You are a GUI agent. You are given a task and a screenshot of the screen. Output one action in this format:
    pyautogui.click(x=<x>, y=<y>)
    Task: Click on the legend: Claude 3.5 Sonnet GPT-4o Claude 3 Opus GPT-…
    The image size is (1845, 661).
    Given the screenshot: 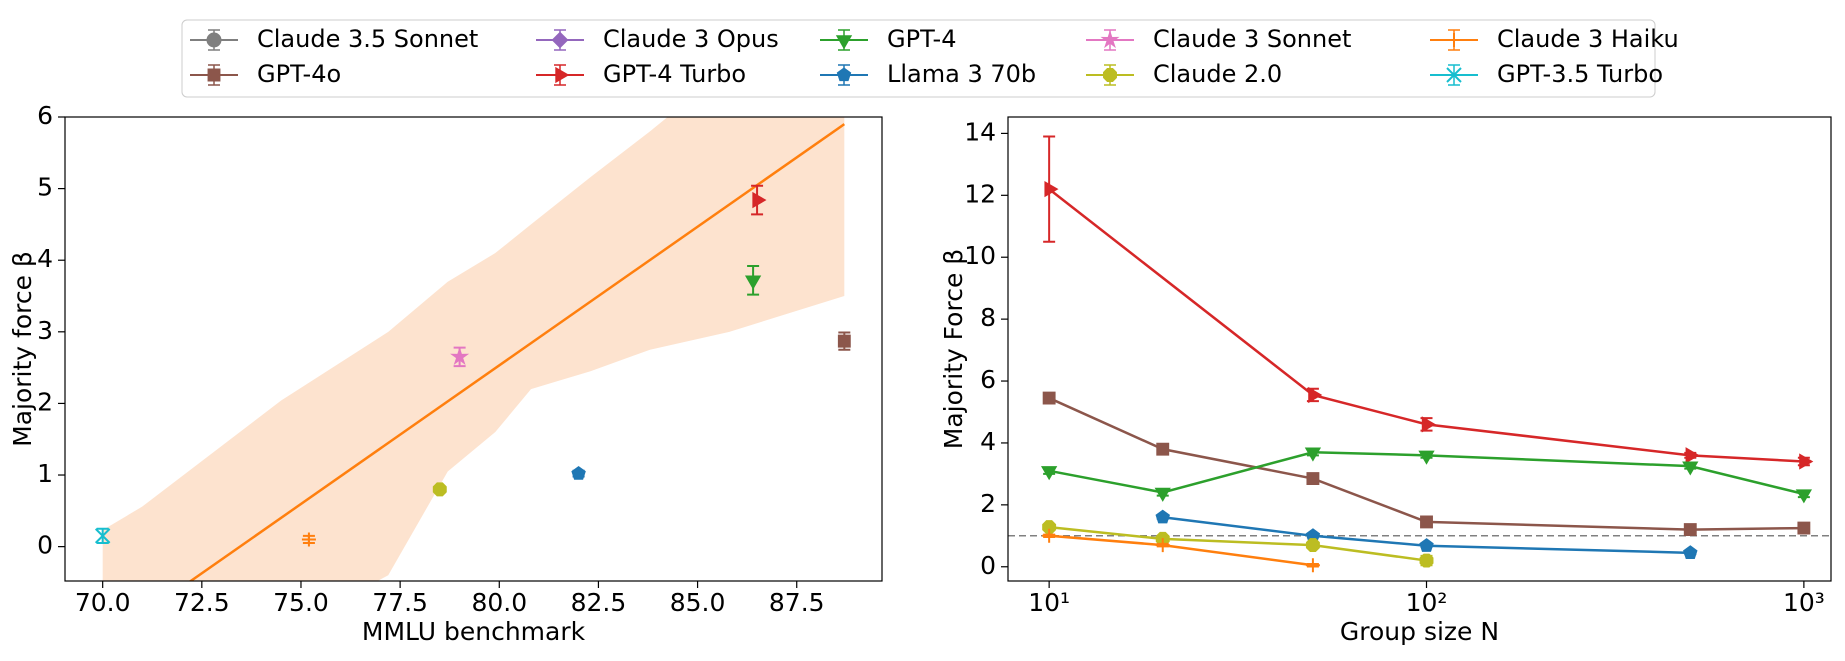 What is the action you would take?
    pyautogui.click(x=934, y=56)
    